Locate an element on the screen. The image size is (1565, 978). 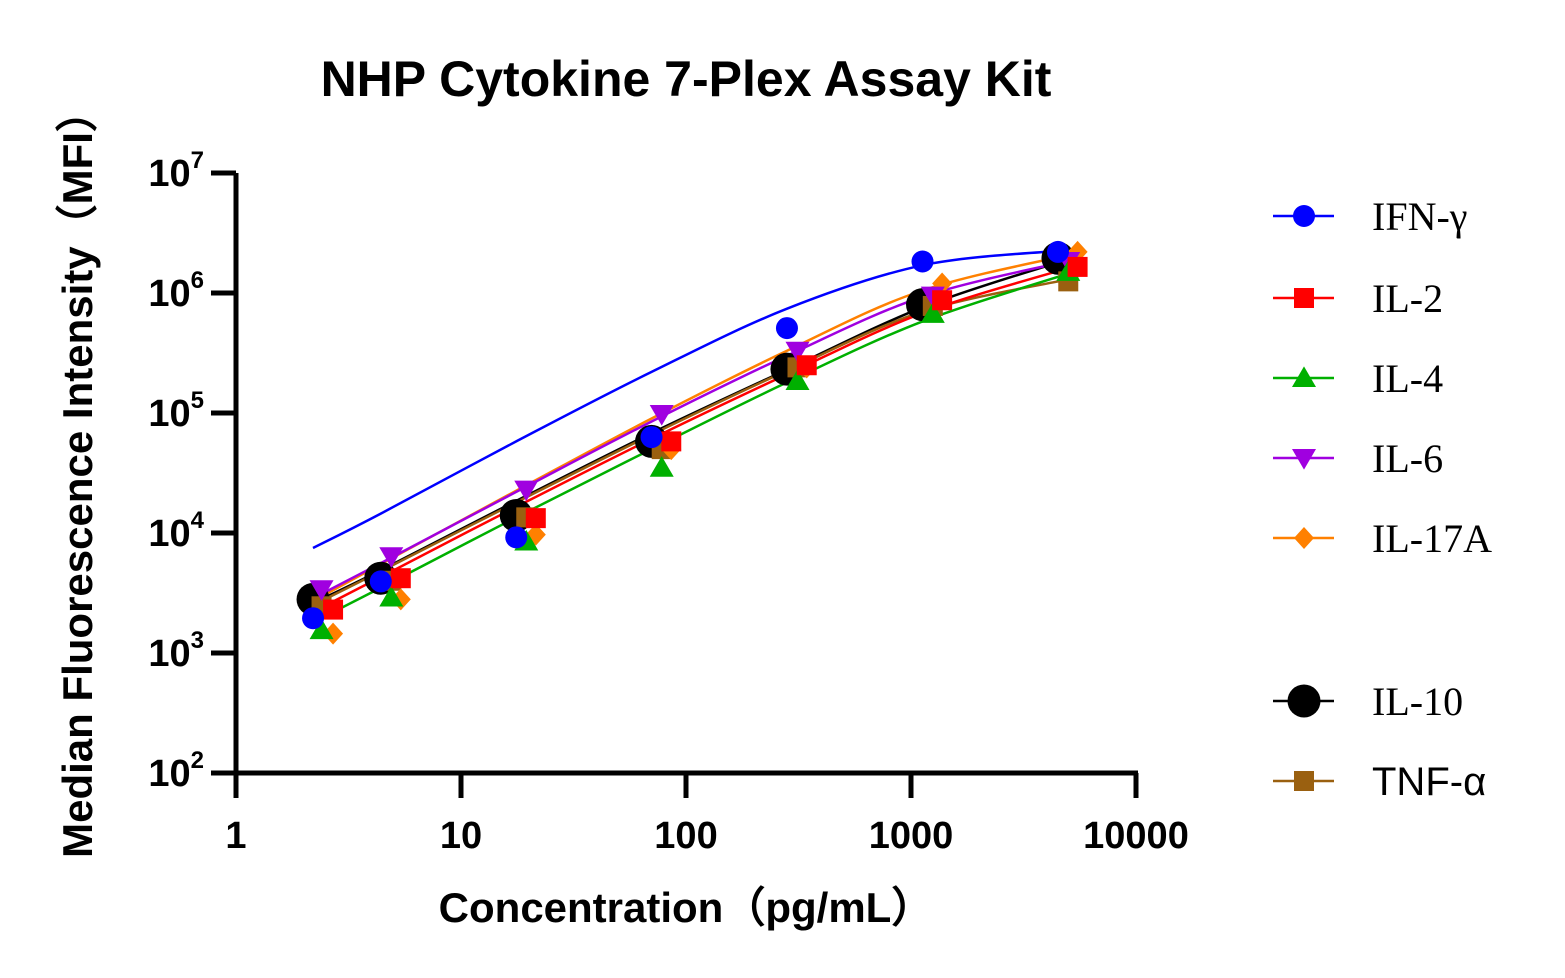
legend: IFN-γ IL-2 IL-4 IL-6 IL-17A IL-10 TNF-α is located at coordinates (1382, 499).